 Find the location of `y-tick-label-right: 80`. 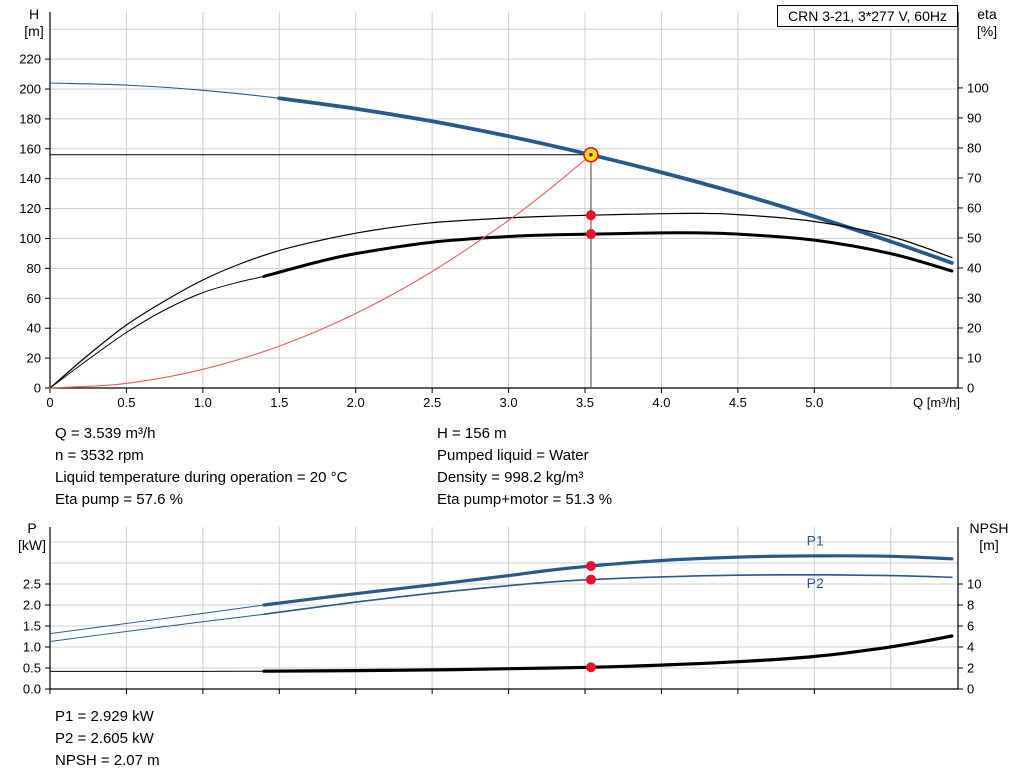

y-tick-label-right: 80 is located at coordinates (974, 147).